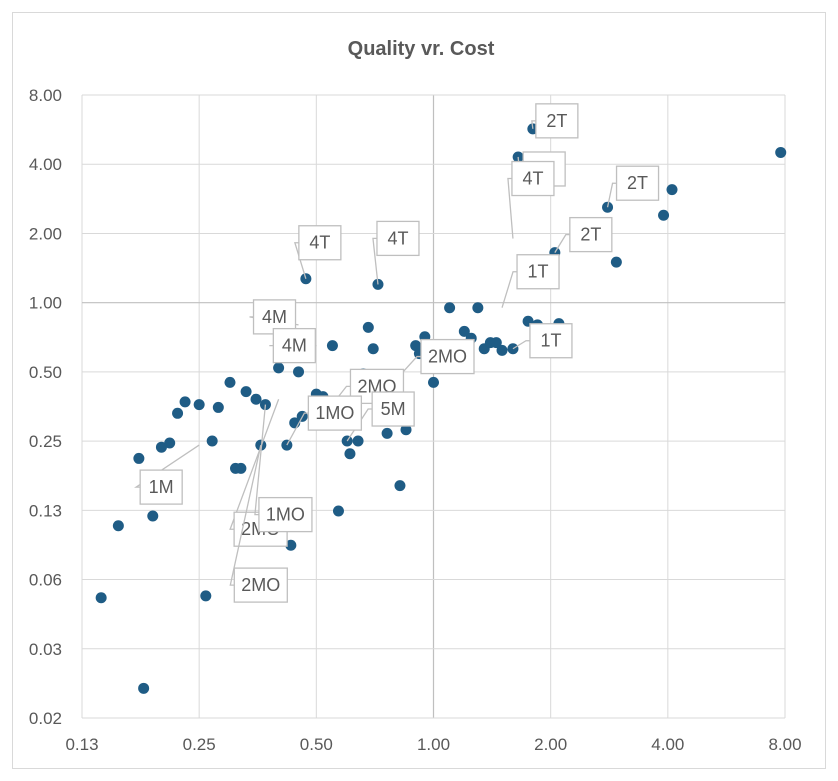 The height and width of the screenshot is (781, 838). Describe the element at coordinates (45, 510) in the screenshot. I see `y-tick-label: 0.13` at that location.